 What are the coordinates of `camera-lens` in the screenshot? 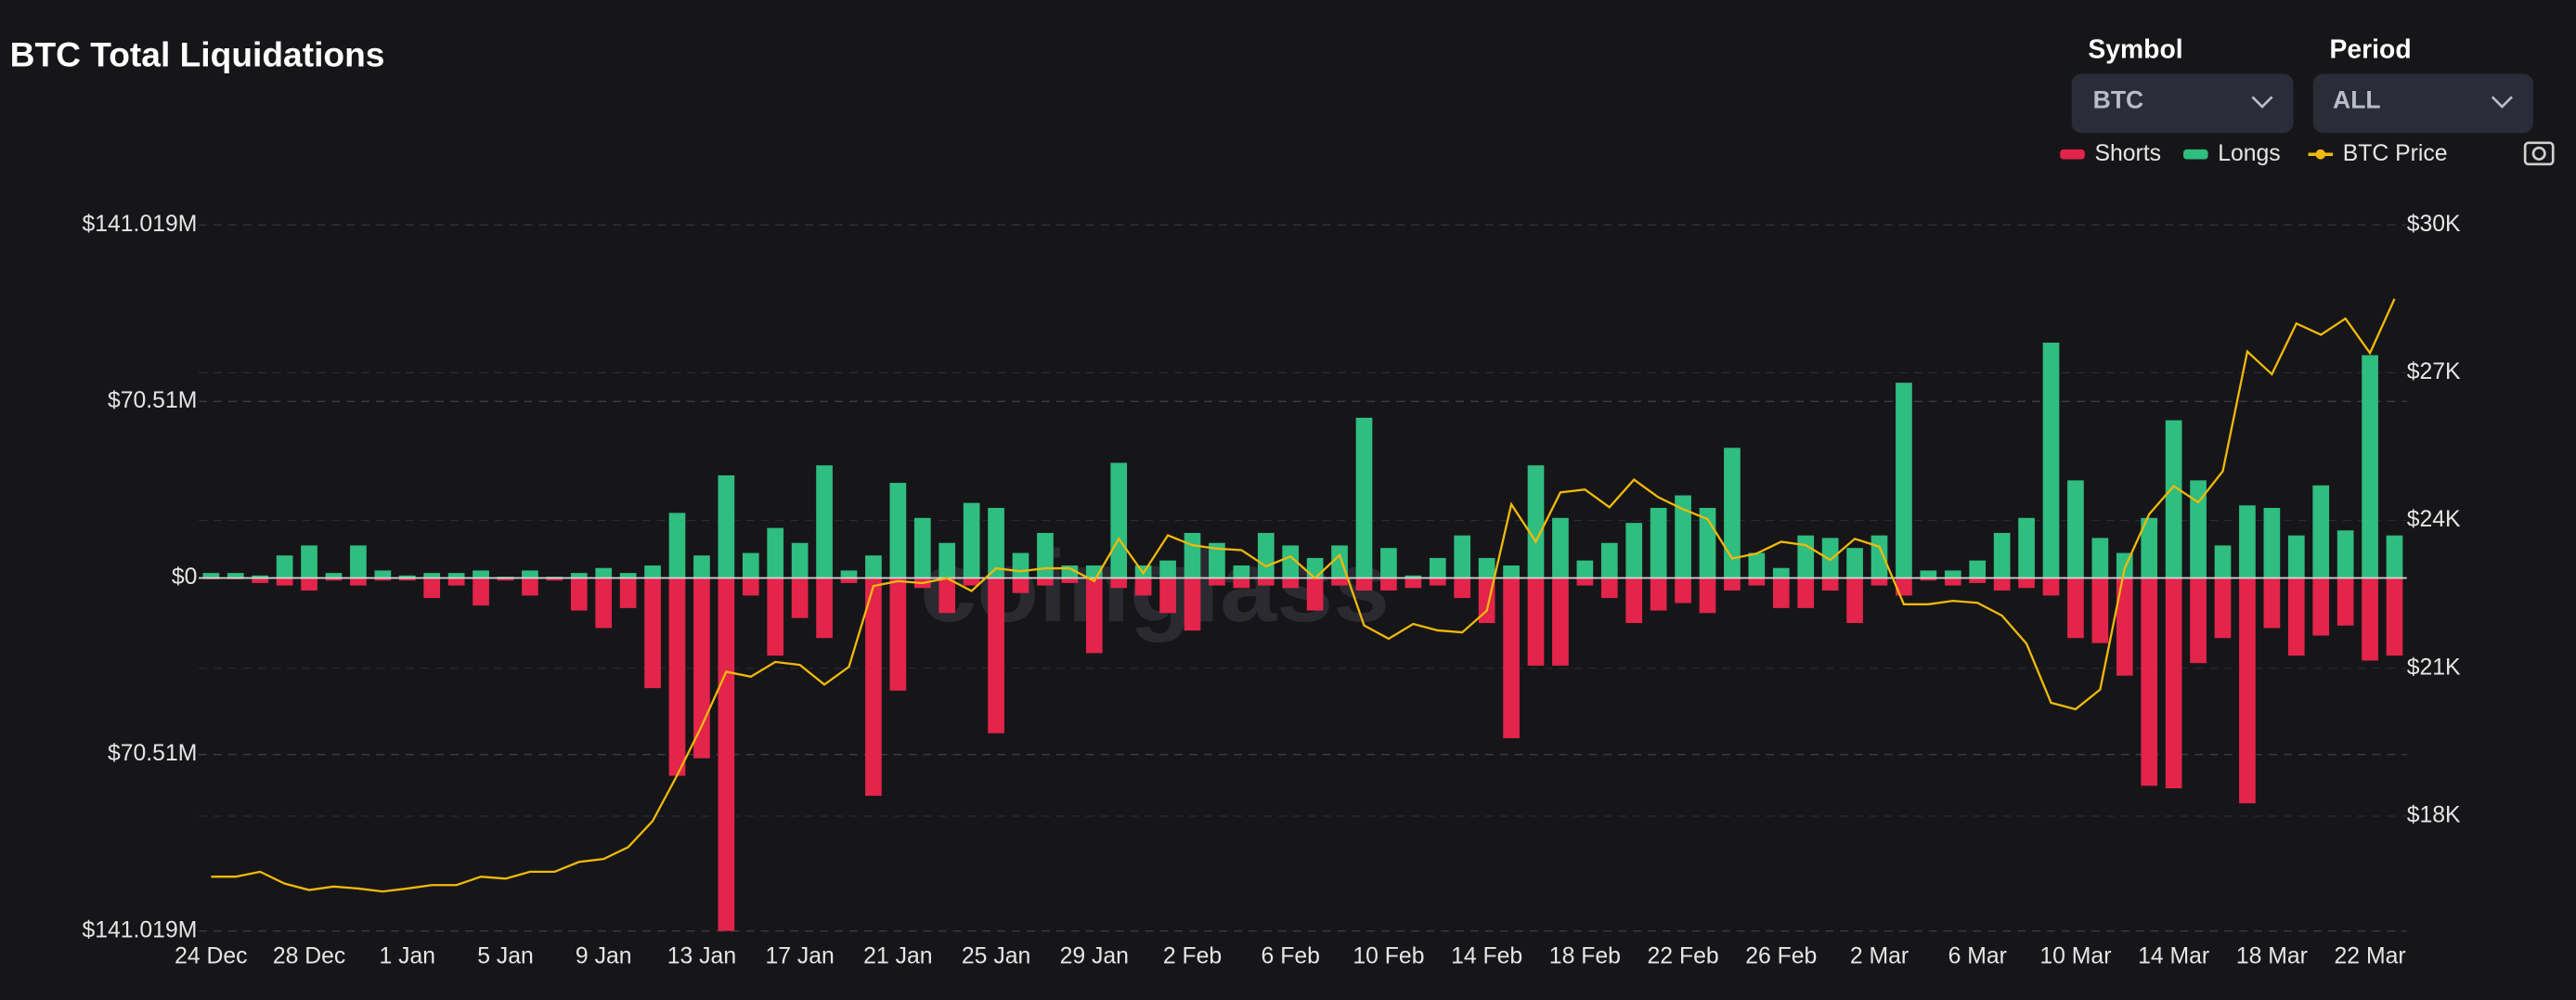 It's located at (2538, 153).